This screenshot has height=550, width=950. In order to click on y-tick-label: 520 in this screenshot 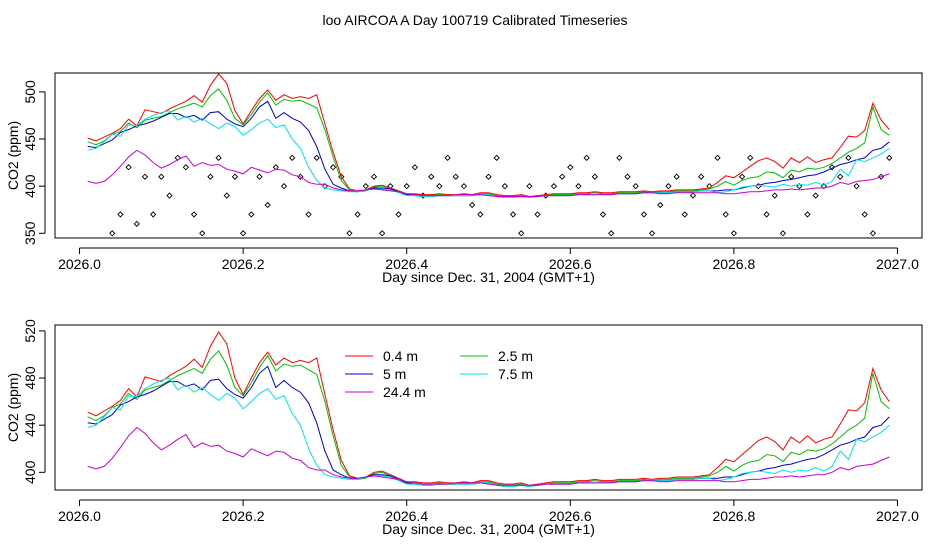, I will do `click(30, 331)`.